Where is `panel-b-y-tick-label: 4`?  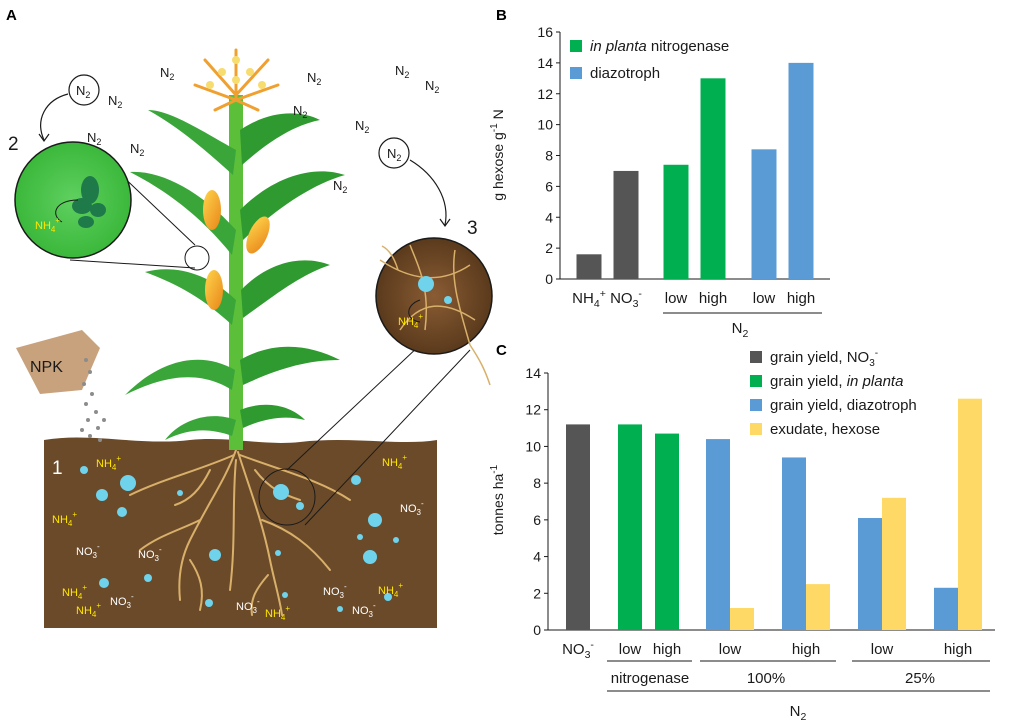 panel-b-y-tick-label: 4 is located at coordinates (549, 217).